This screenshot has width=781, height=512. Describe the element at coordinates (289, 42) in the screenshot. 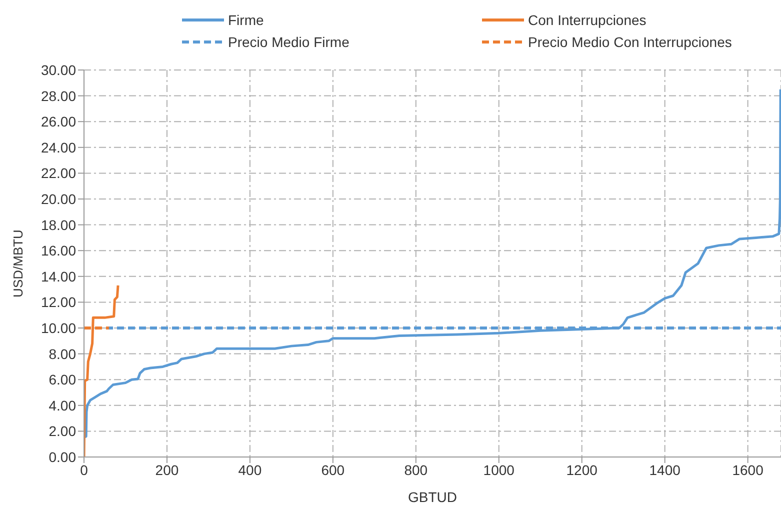

I see `legend-label: Precio Medio Firme` at that location.